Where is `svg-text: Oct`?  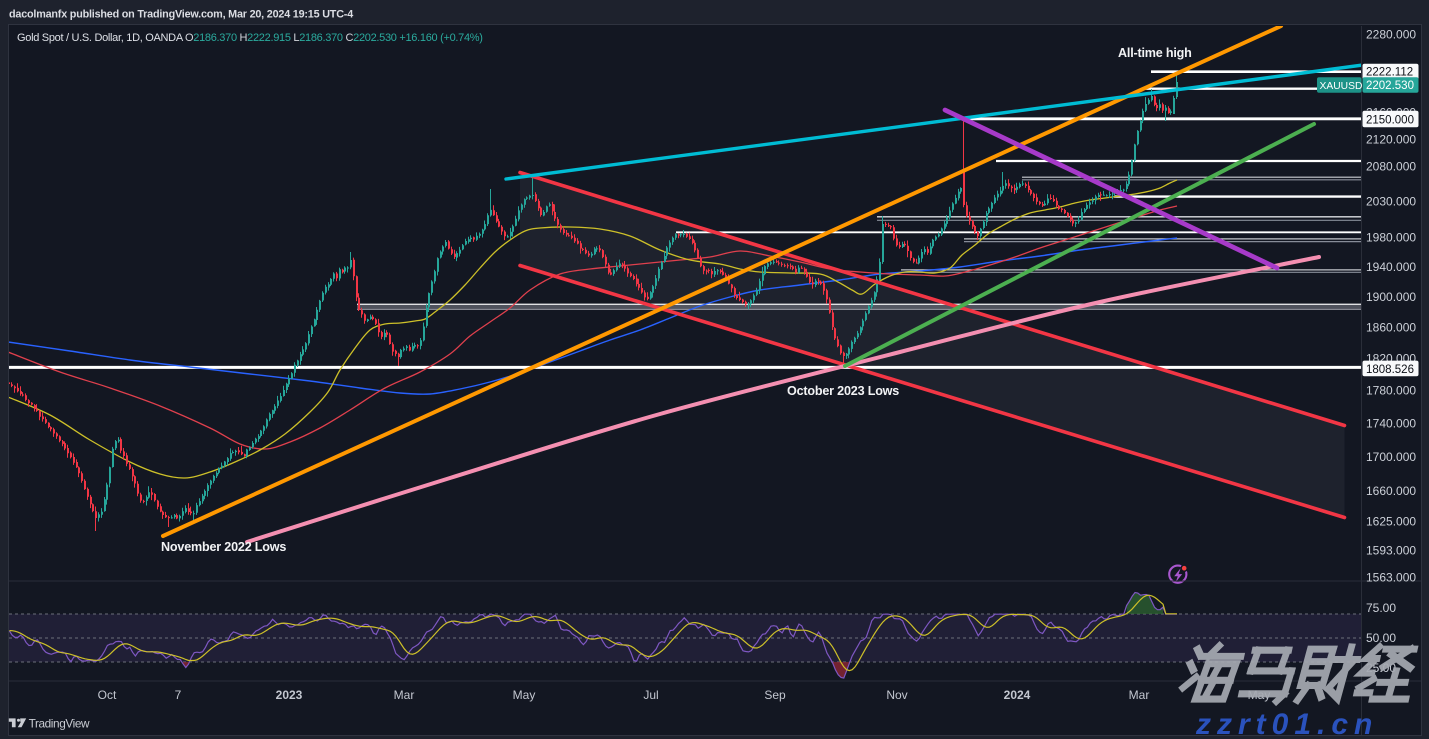 svg-text: Oct is located at coordinates (107, 695).